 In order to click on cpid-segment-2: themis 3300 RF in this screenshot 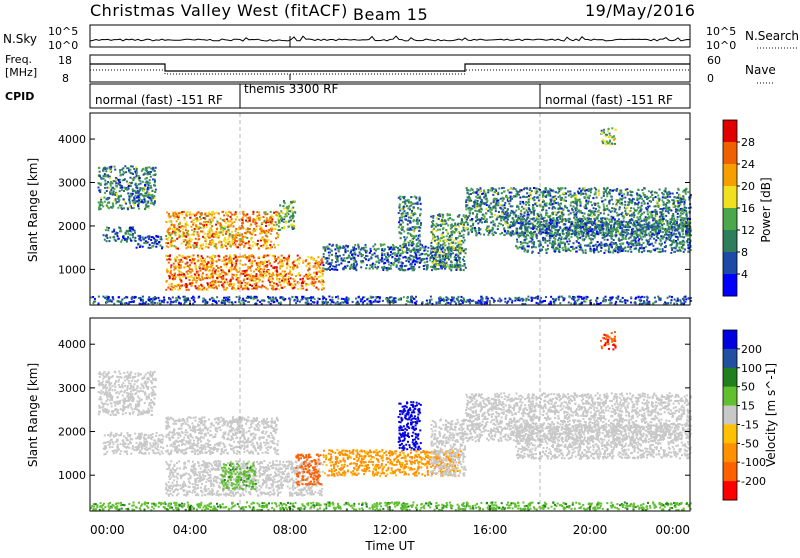, I will do `click(291, 89)`.